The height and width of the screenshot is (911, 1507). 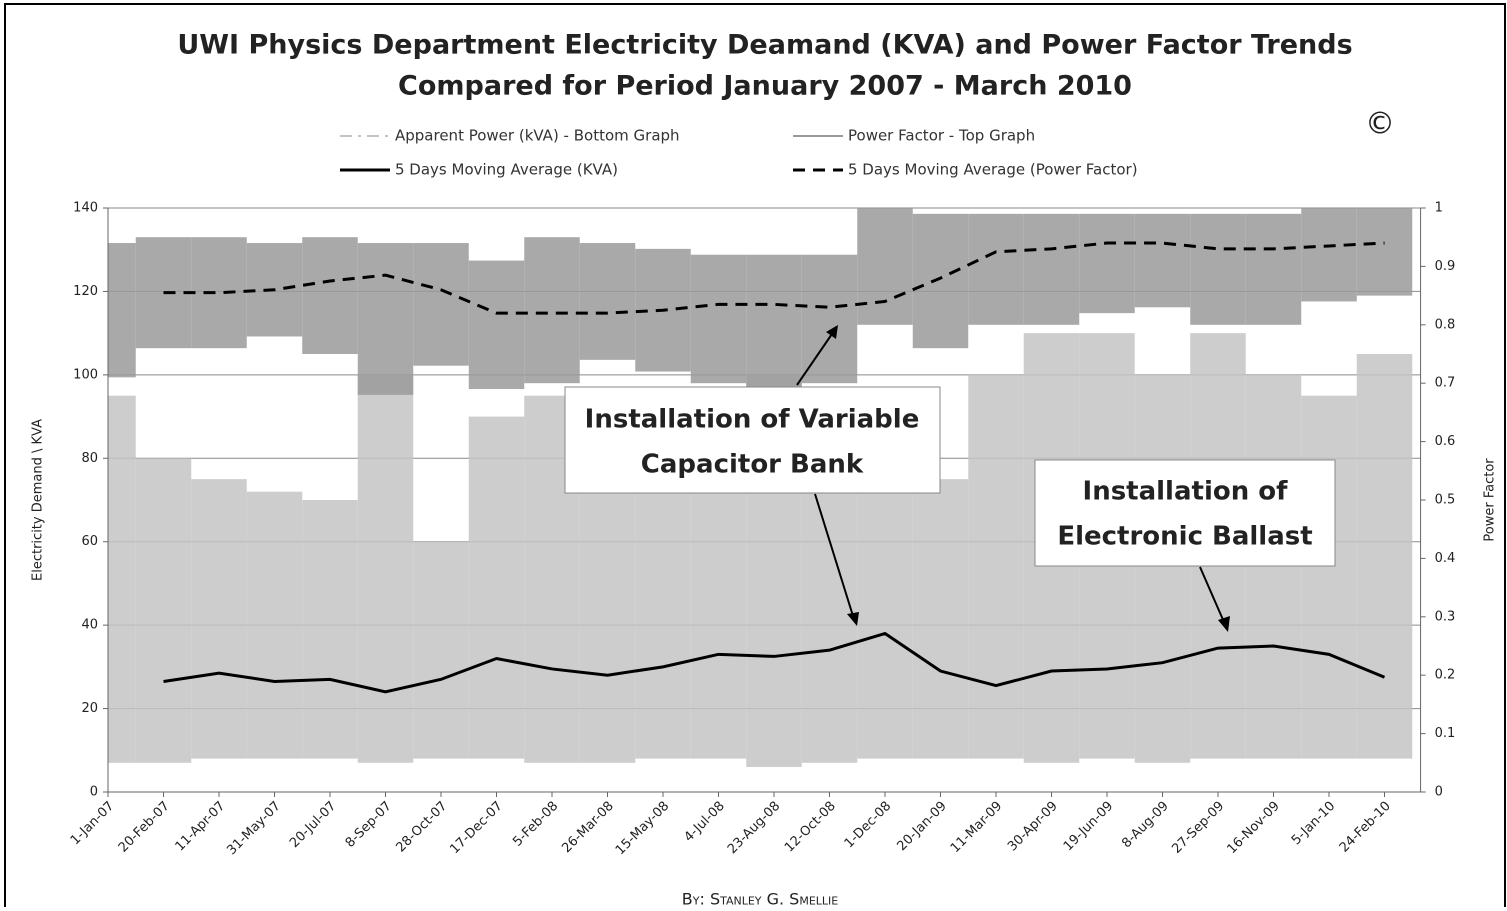 I want to click on credit: By: Stanley G. Smellie, so click(x=760, y=899).